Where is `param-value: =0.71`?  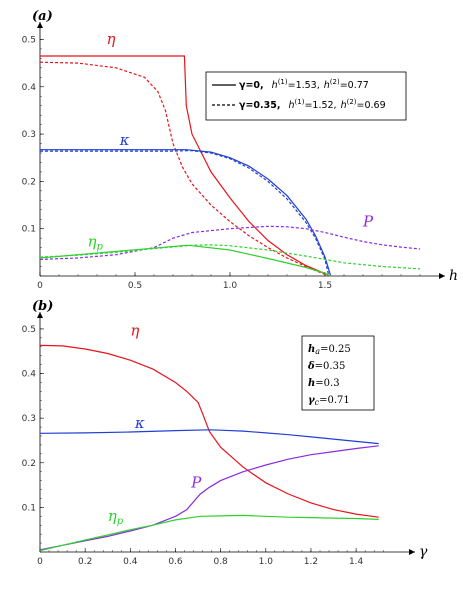
param-value: =0.71 is located at coordinates (334, 400).